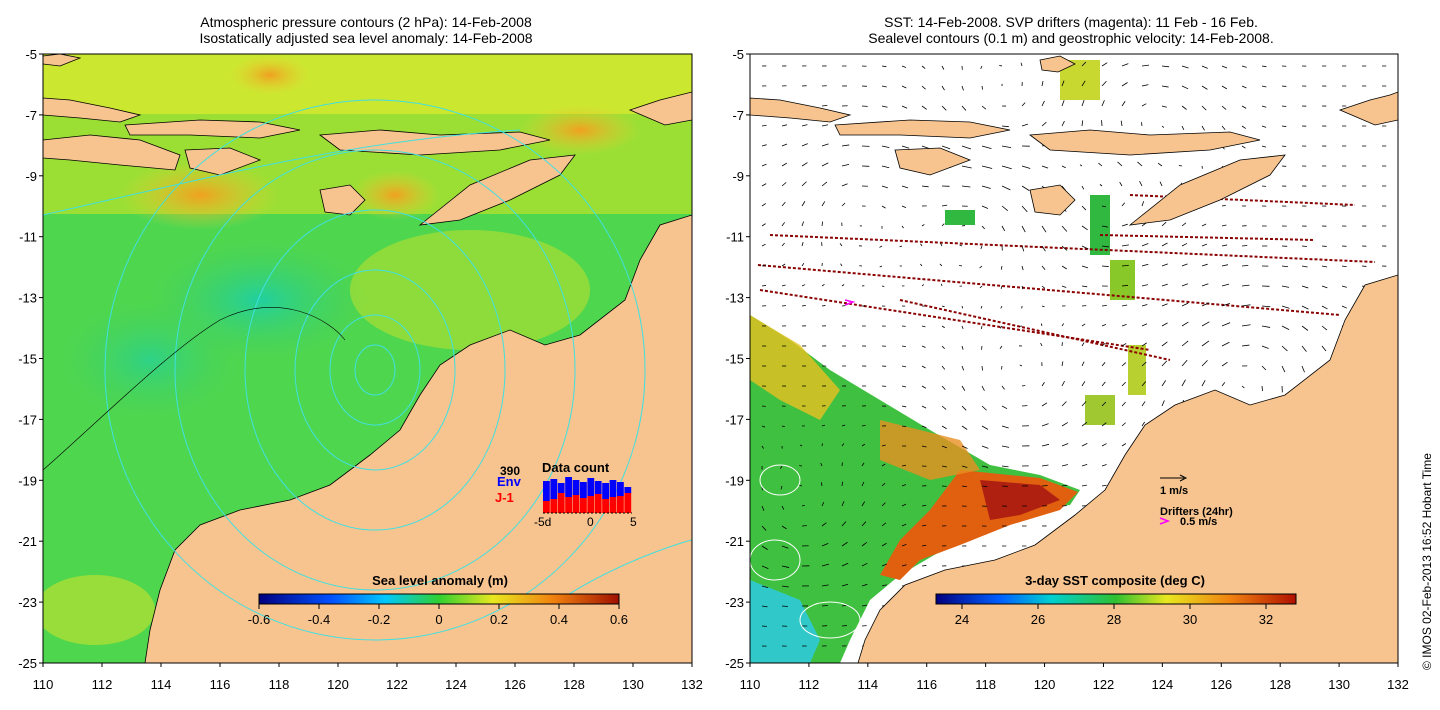 This screenshot has width=1440, height=710. What do you see at coordinates (1221, 684) in the screenshot?
I see `lon-tick-label: 126` at bounding box center [1221, 684].